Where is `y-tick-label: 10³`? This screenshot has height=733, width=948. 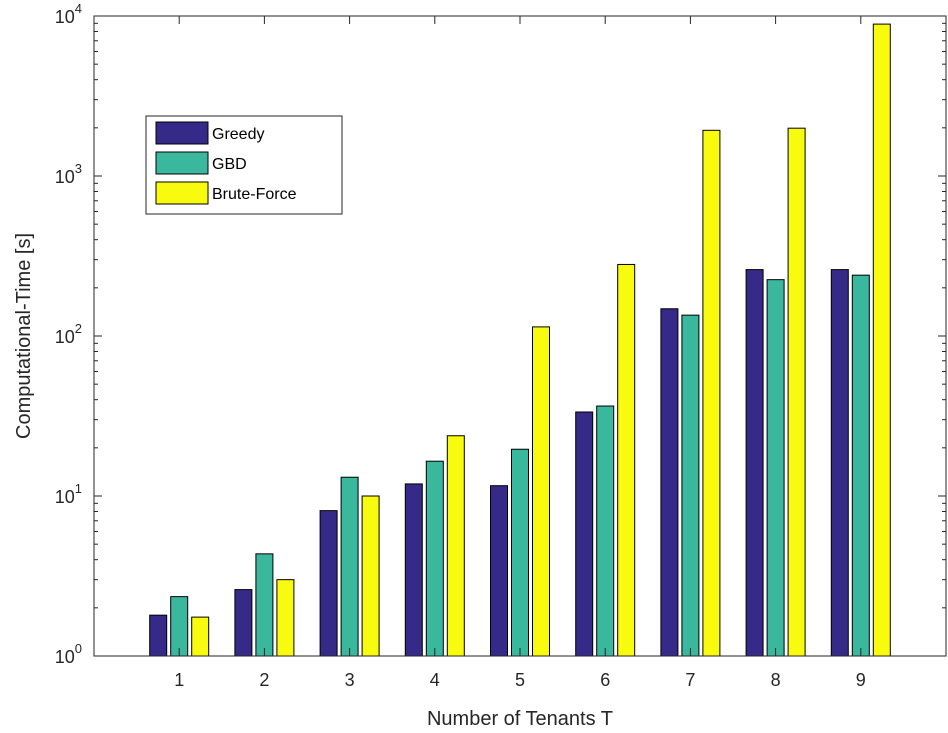 y-tick-label: 10³ is located at coordinates (68, 174).